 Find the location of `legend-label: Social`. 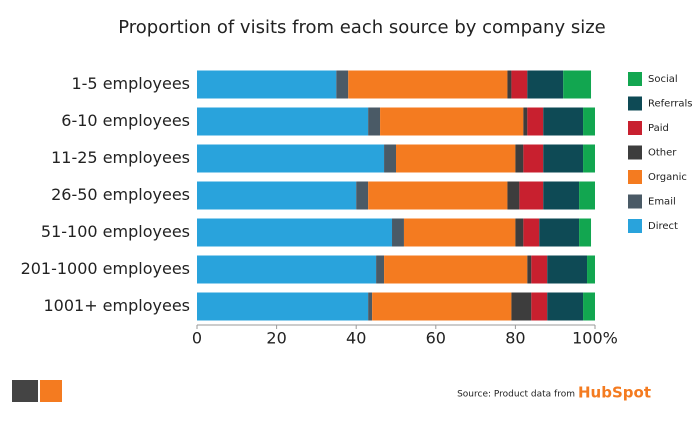

legend-label: Social is located at coordinates (663, 79).